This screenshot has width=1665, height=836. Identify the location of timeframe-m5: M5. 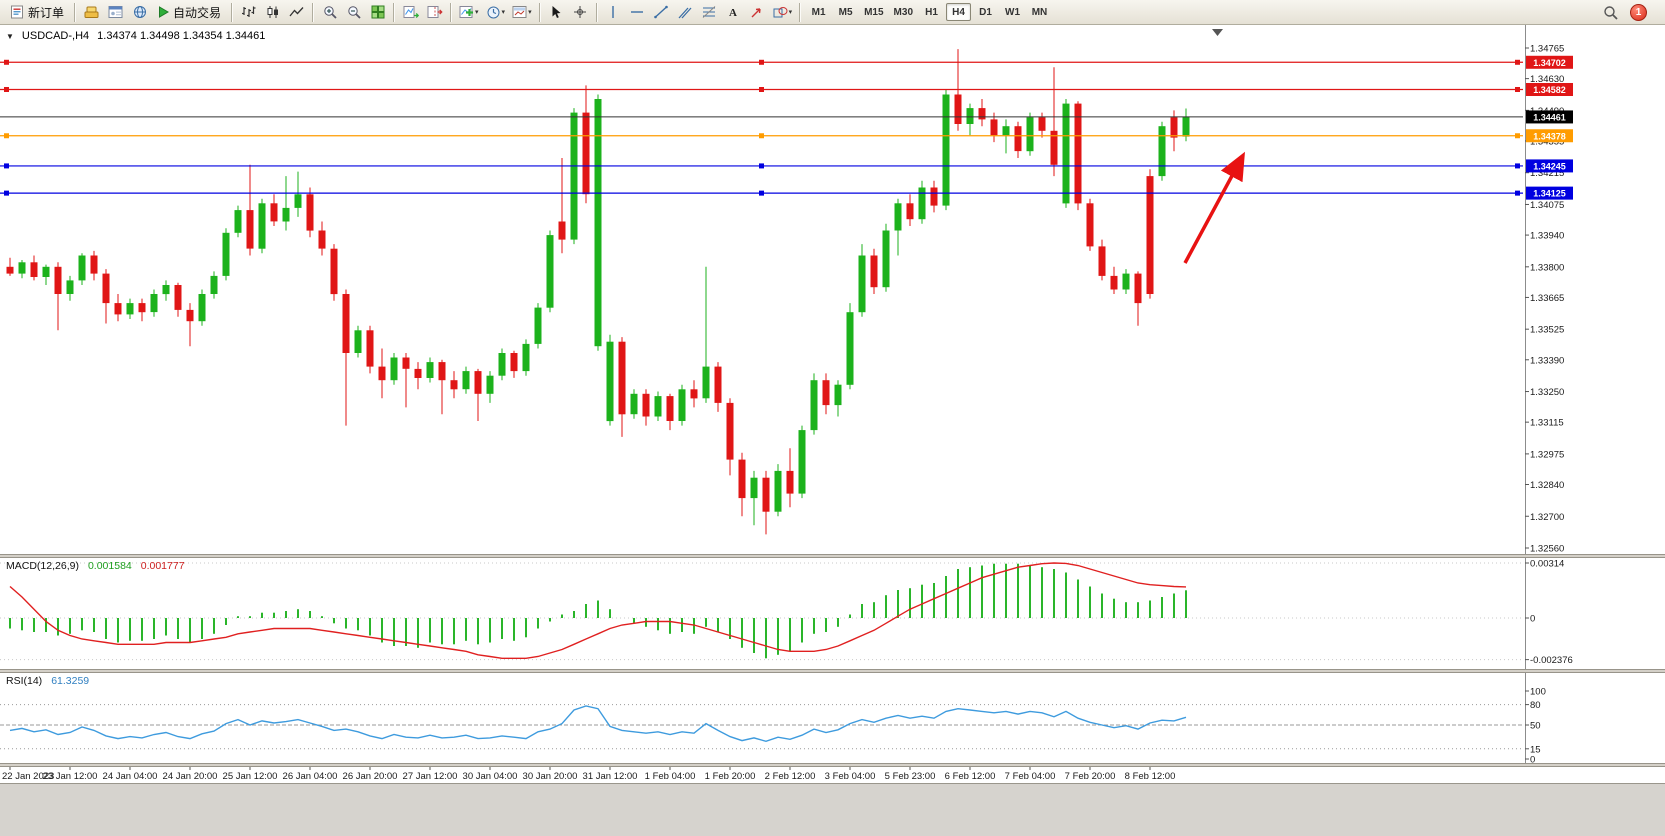
(845, 12).